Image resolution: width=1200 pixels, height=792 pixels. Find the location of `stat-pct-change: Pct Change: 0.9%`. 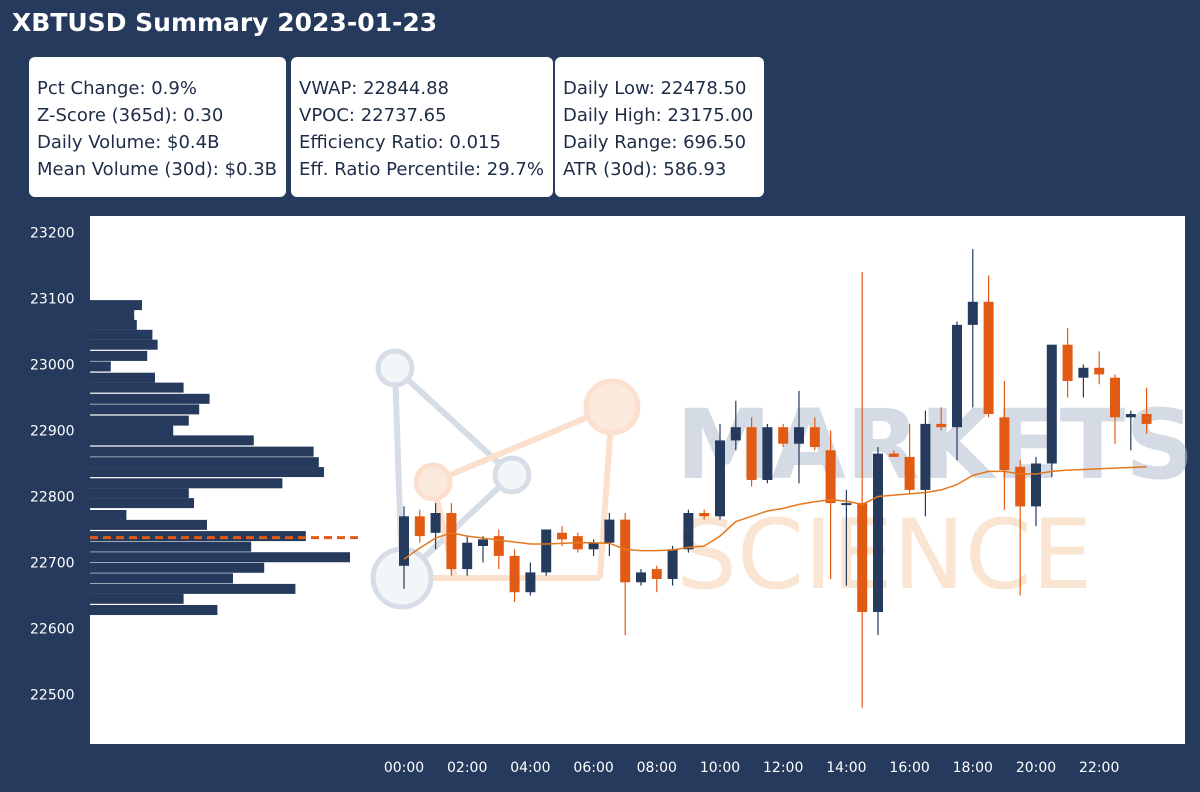

stat-pct-change: Pct Change: 0.9% is located at coordinates (117, 88).